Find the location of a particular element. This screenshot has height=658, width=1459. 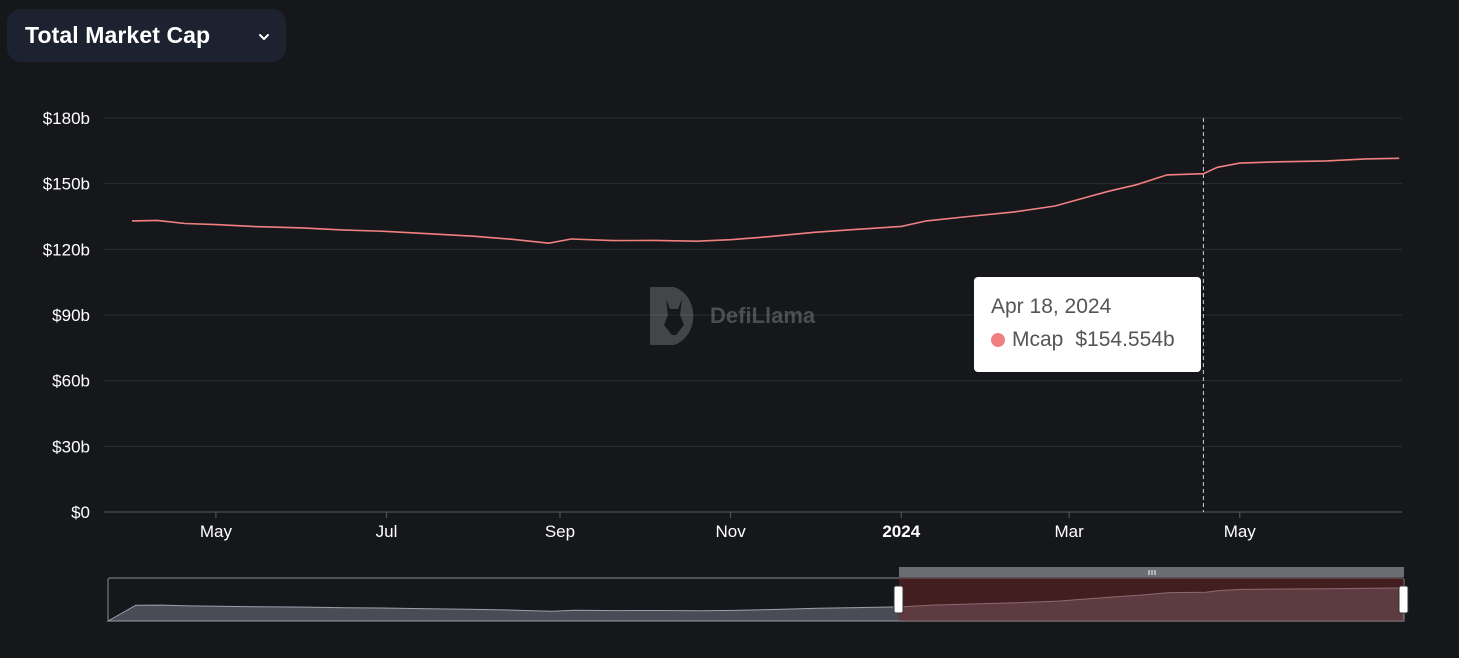

y-tick-label: $60b is located at coordinates (71, 381).